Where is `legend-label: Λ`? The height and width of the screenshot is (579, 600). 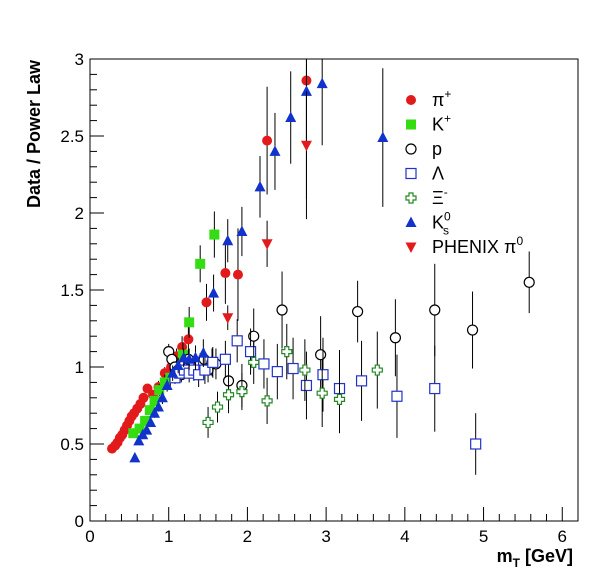
legend-label: Λ is located at coordinates (438, 174).